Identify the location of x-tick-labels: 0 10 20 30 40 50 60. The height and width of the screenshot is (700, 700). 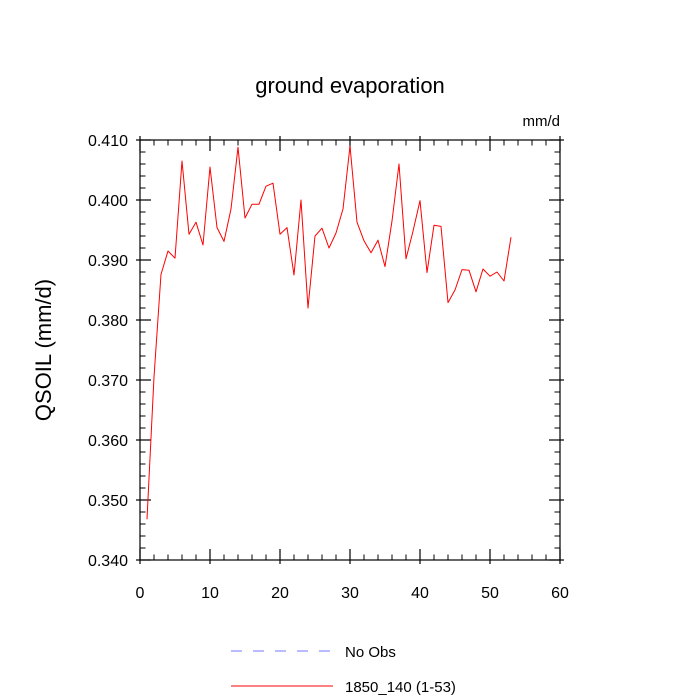
(352, 593).